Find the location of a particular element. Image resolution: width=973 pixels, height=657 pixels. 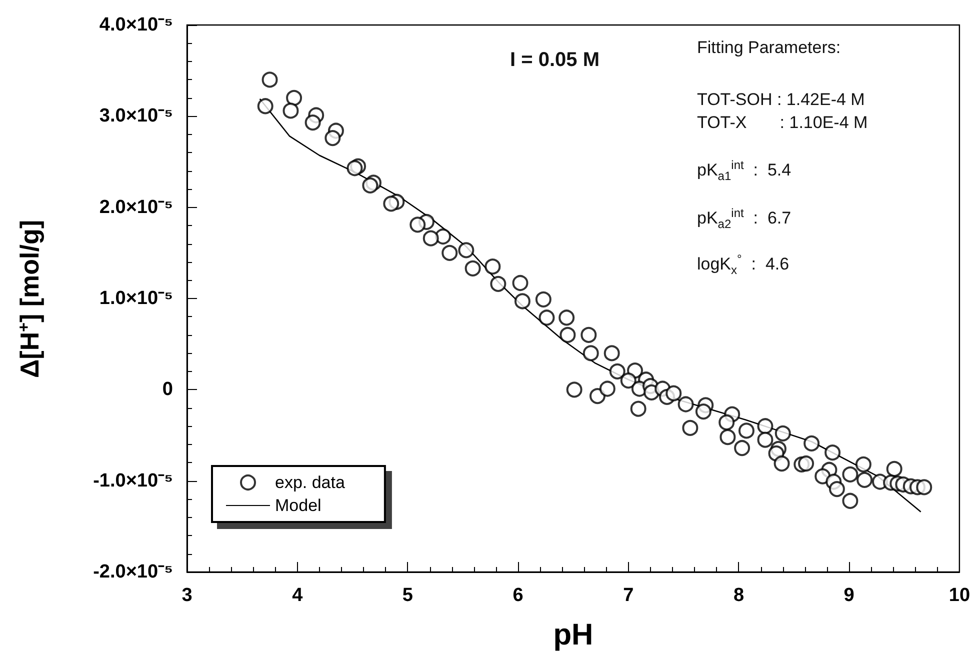

x-tick-label: 3 is located at coordinates (187, 595).